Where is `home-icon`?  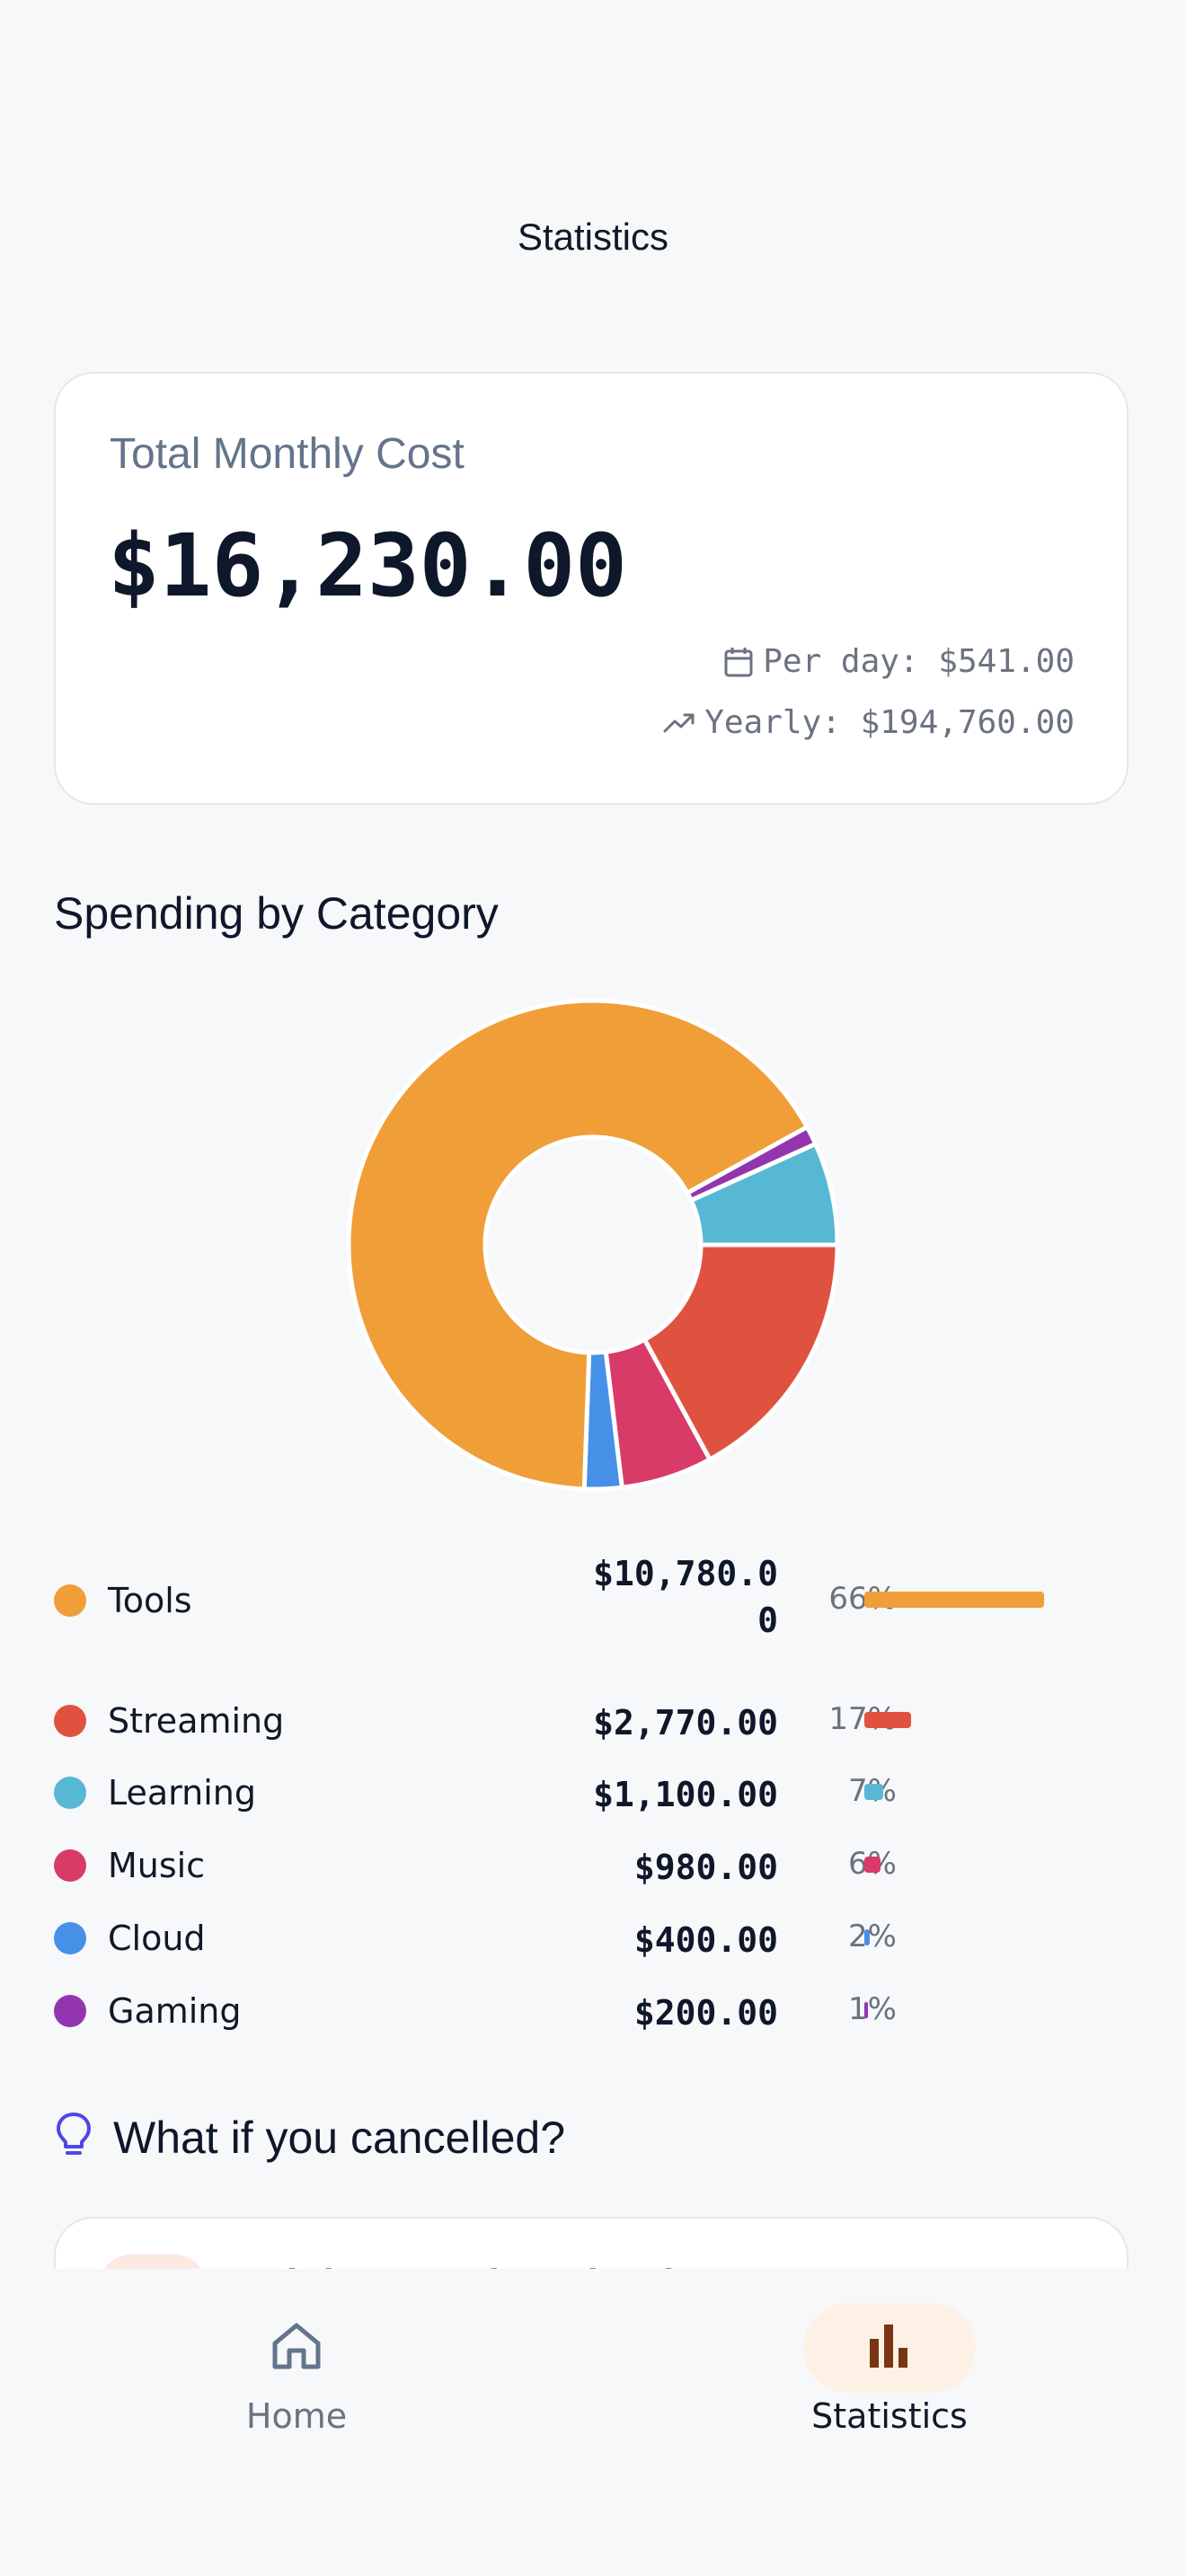
home-icon is located at coordinates (296, 2348).